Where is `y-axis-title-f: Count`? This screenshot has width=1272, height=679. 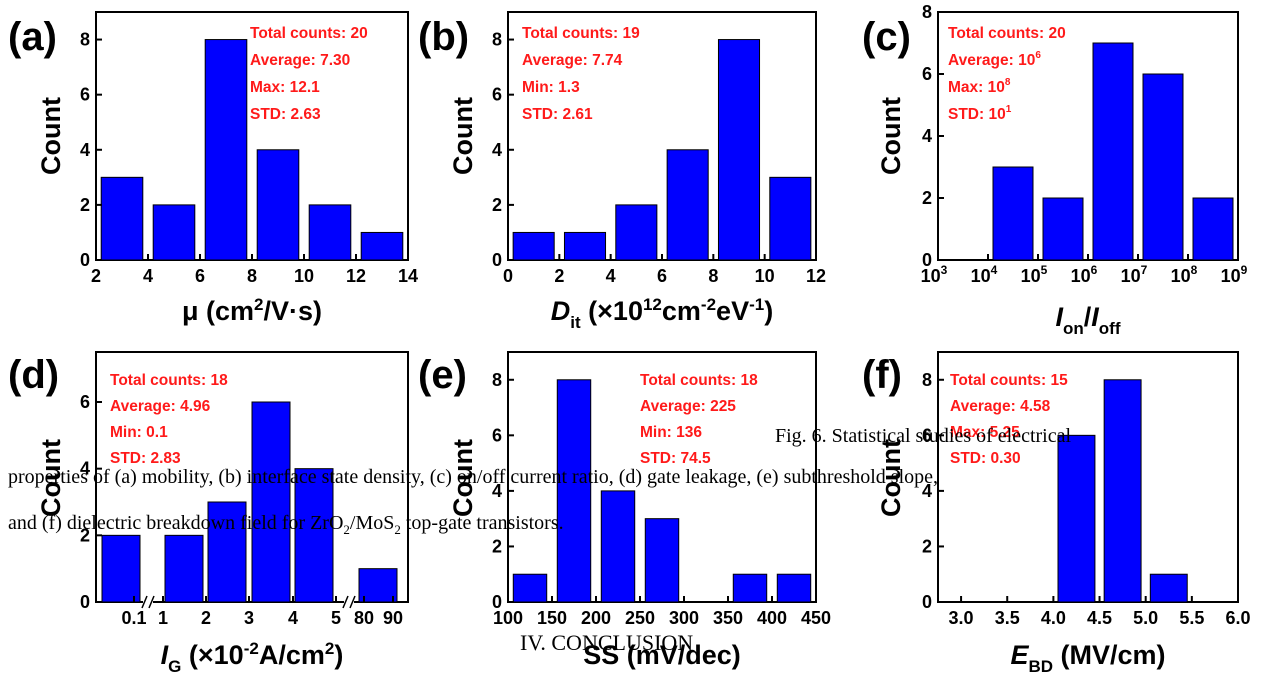 y-axis-title-f: Count is located at coordinates (891, 478).